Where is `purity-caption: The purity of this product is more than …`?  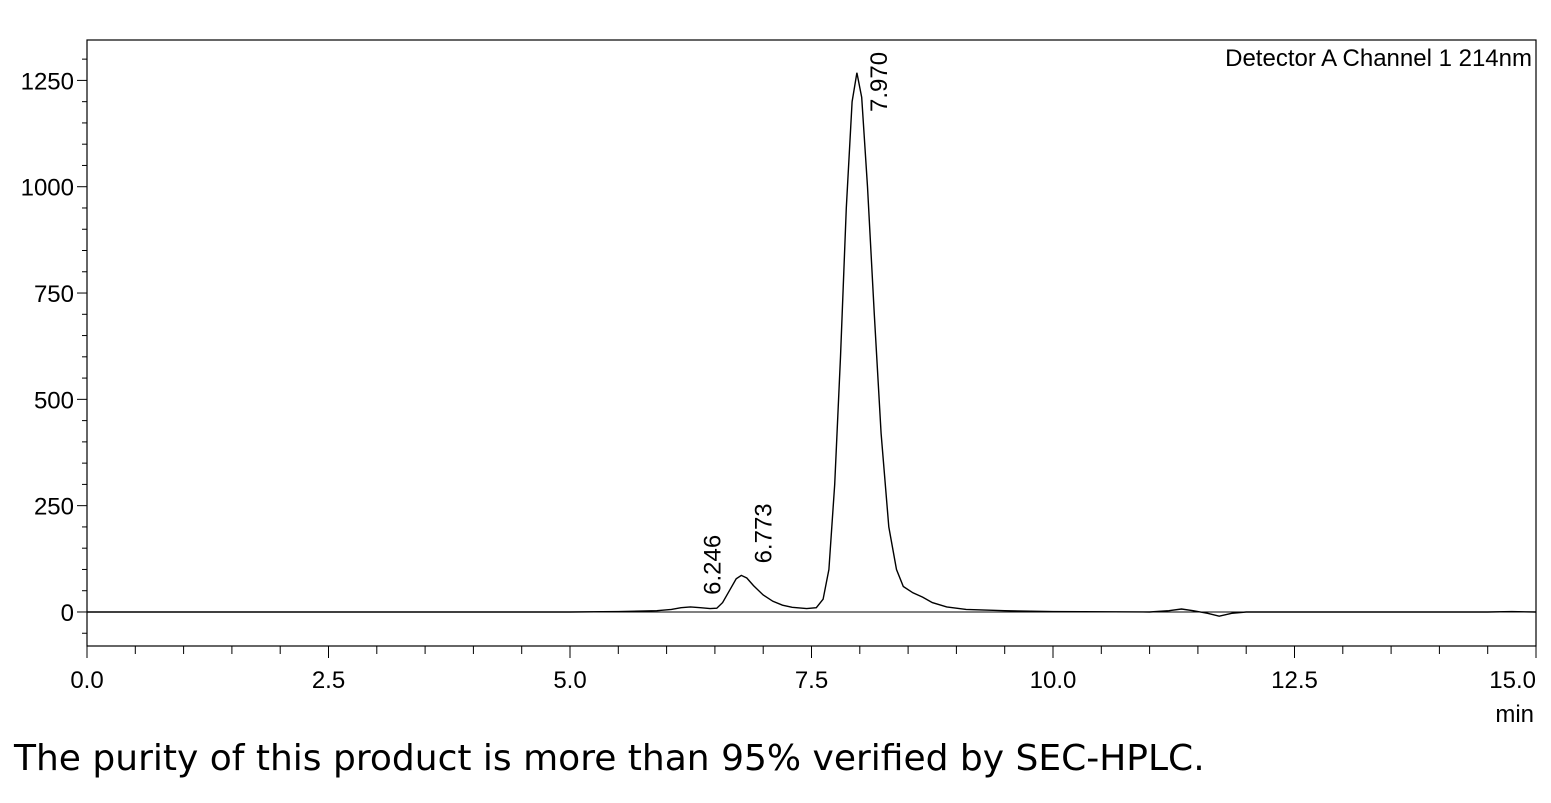
purity-caption: The purity of this product is more than … is located at coordinates (609, 758).